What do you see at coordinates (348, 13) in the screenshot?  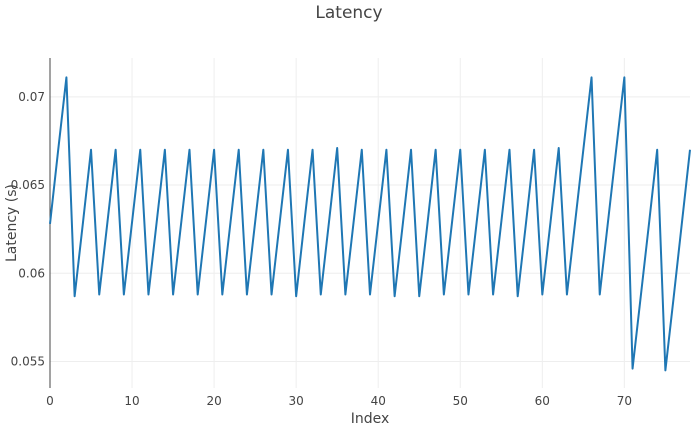 I see `chart-title: Latency` at bounding box center [348, 13].